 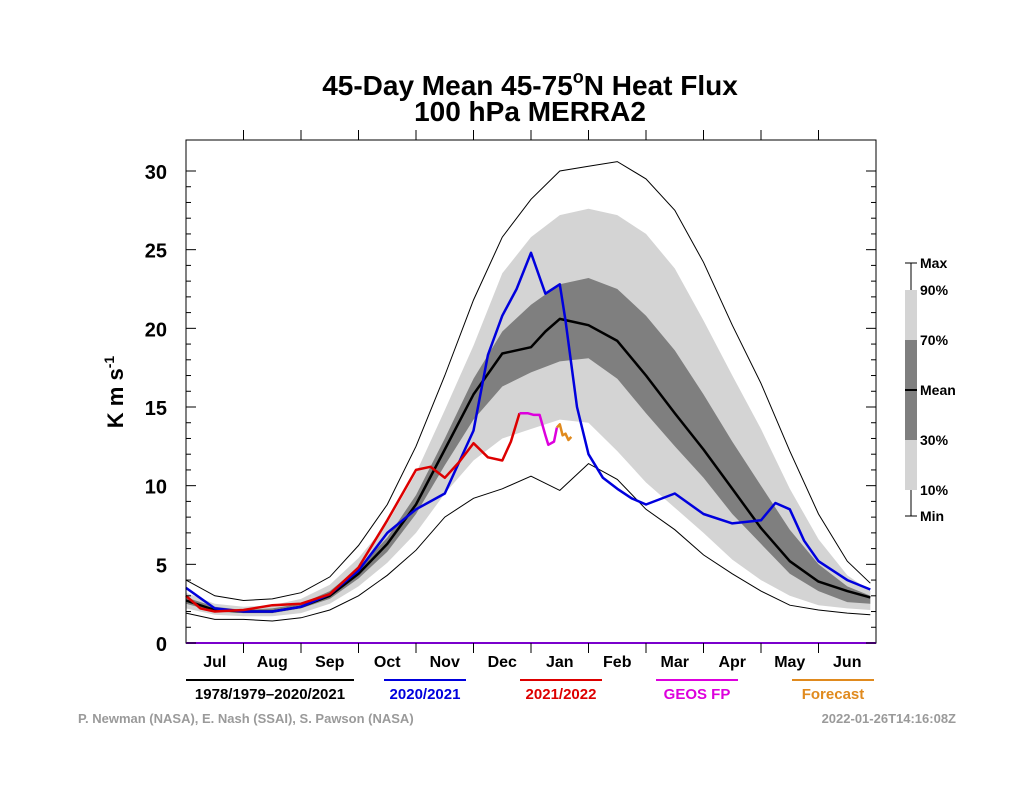 What do you see at coordinates (934, 490) in the screenshot?
I see `band-key-label: 10%` at bounding box center [934, 490].